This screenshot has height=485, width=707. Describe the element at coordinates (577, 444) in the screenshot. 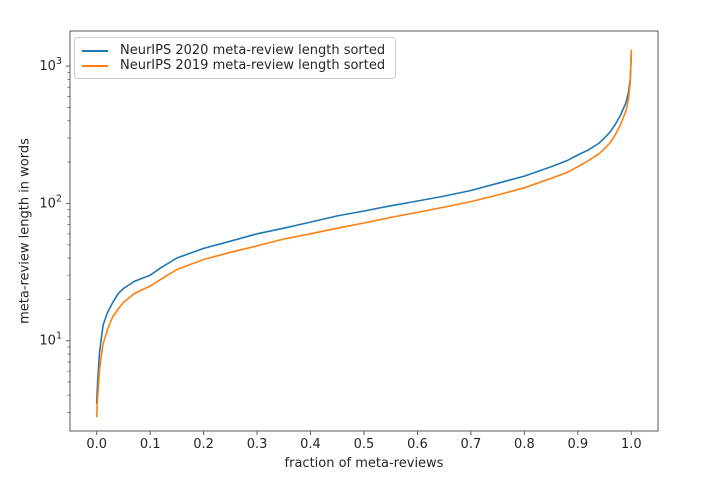

I see `x-tick-label: 0.9` at that location.